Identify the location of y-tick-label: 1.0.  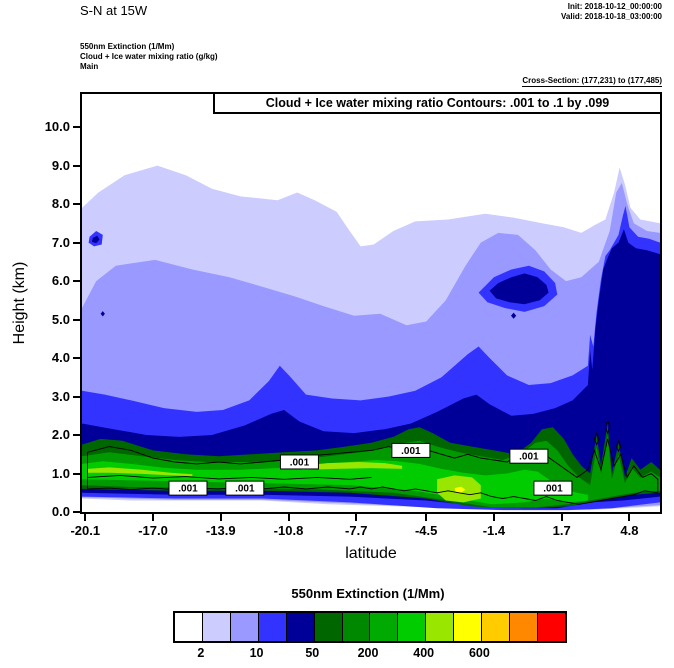
(60, 473).